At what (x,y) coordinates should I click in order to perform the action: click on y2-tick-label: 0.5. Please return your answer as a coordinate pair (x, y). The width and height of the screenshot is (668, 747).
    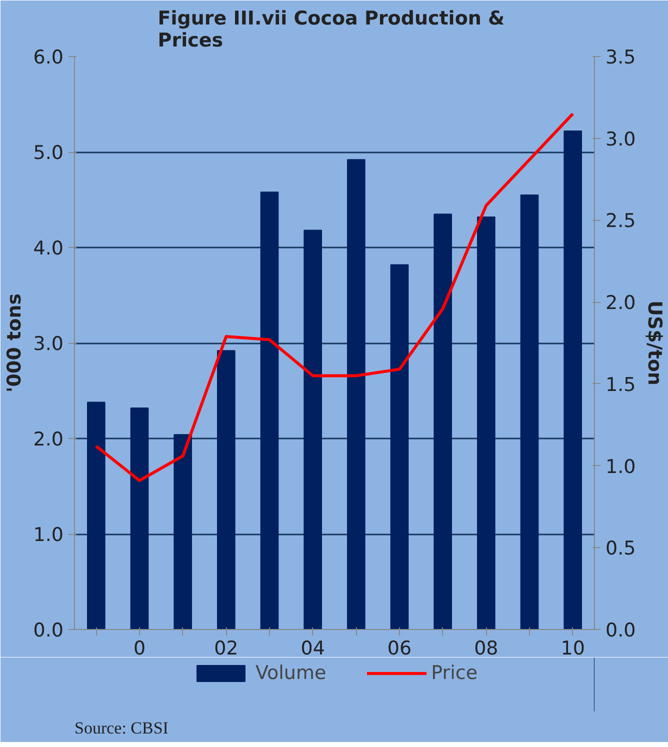
    Looking at the image, I should click on (621, 549).